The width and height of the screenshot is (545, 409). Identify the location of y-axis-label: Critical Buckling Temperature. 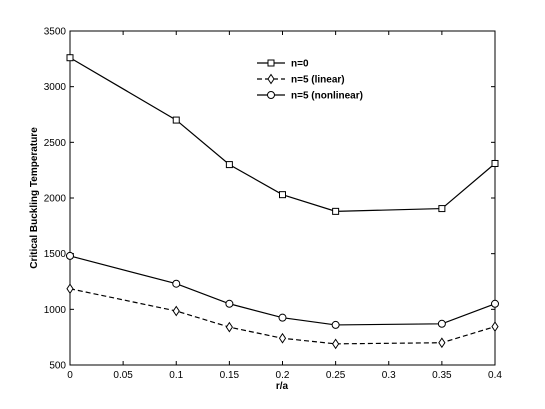
(34, 198).